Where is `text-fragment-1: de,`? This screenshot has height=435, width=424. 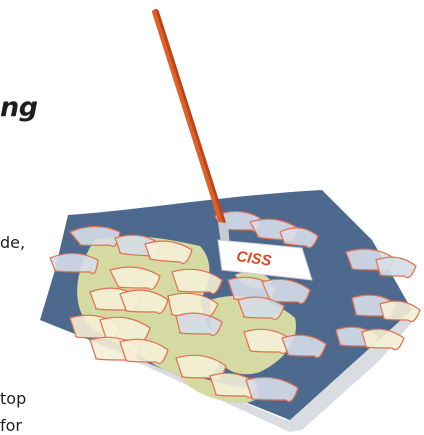
text-fragment-1: de, is located at coordinates (13, 242).